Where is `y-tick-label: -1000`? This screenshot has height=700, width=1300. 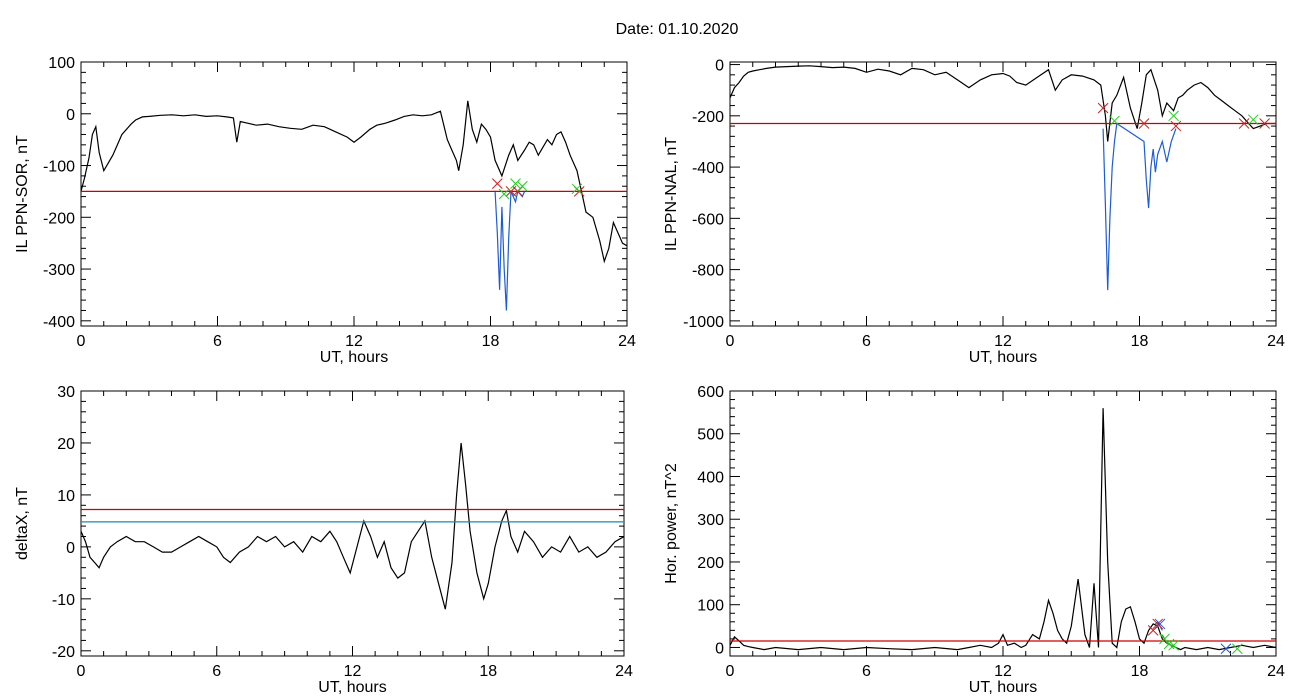
y-tick-label: -1000 is located at coordinates (703, 322).